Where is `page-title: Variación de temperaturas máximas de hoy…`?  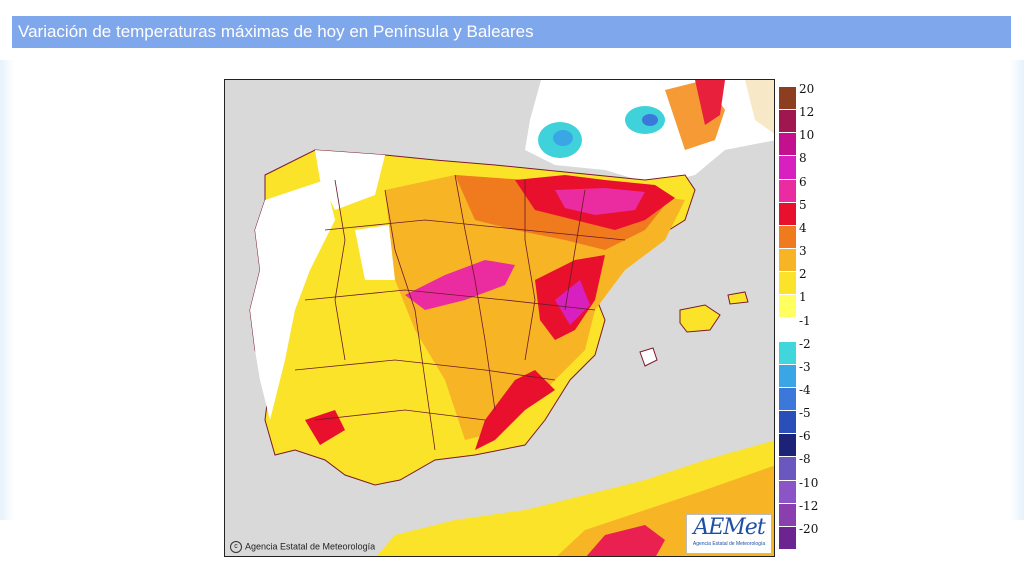
page-title: Variación de temperaturas máximas de hoy… is located at coordinates (511, 32).